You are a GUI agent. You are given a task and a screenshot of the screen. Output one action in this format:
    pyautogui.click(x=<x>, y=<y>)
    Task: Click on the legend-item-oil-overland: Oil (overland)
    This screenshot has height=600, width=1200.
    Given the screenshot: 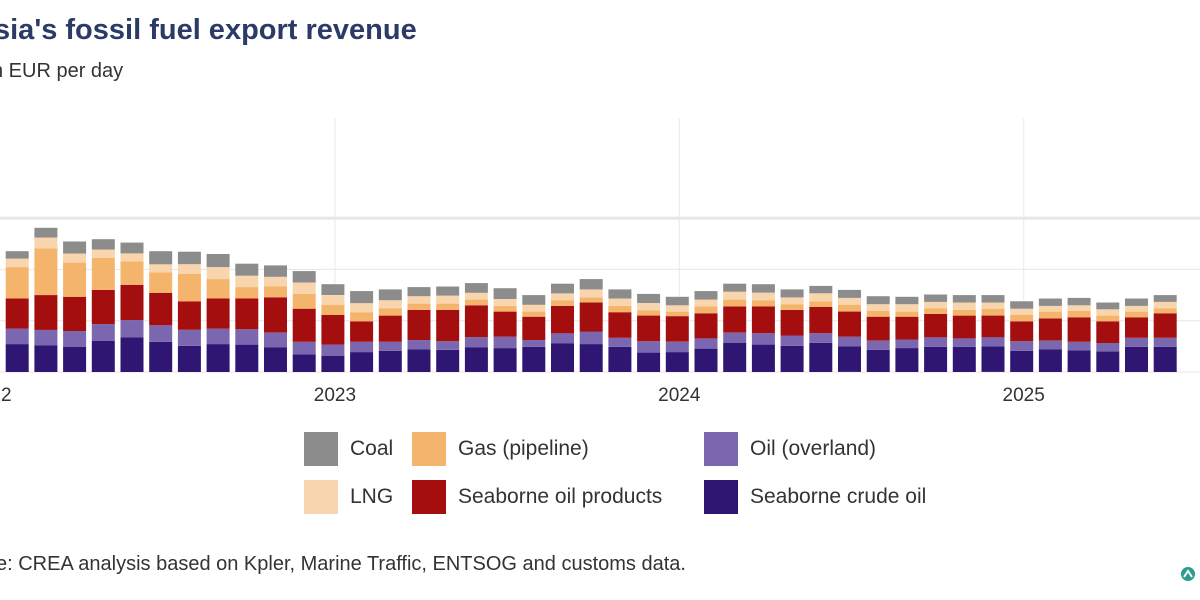 What is the action you would take?
    pyautogui.click(x=790, y=449)
    